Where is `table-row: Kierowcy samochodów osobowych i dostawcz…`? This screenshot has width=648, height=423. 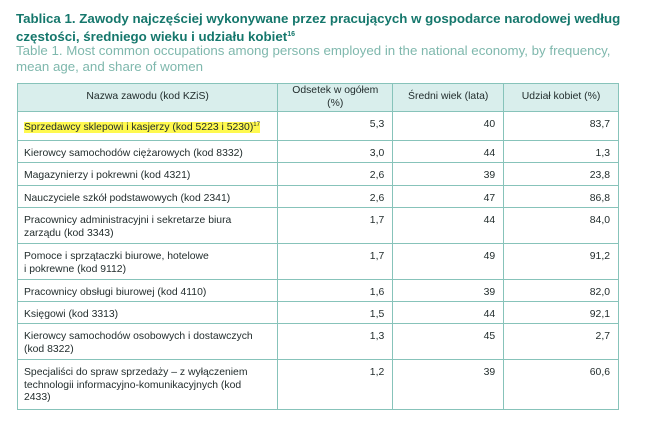 table-row: Kierowcy samochodów osobowych i dostawcz… is located at coordinates (317, 341).